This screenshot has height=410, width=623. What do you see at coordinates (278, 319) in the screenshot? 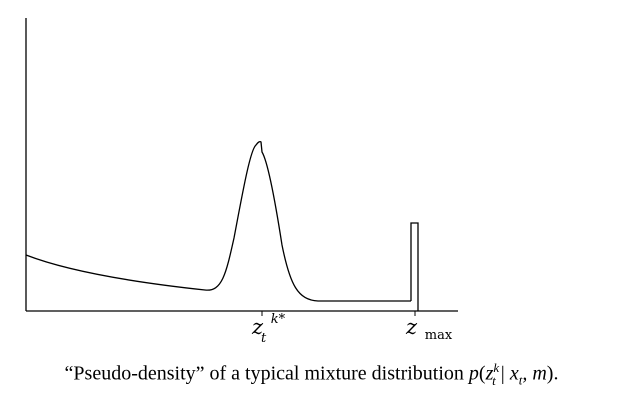
I see `peak-label-sup: k*` at bounding box center [278, 319].